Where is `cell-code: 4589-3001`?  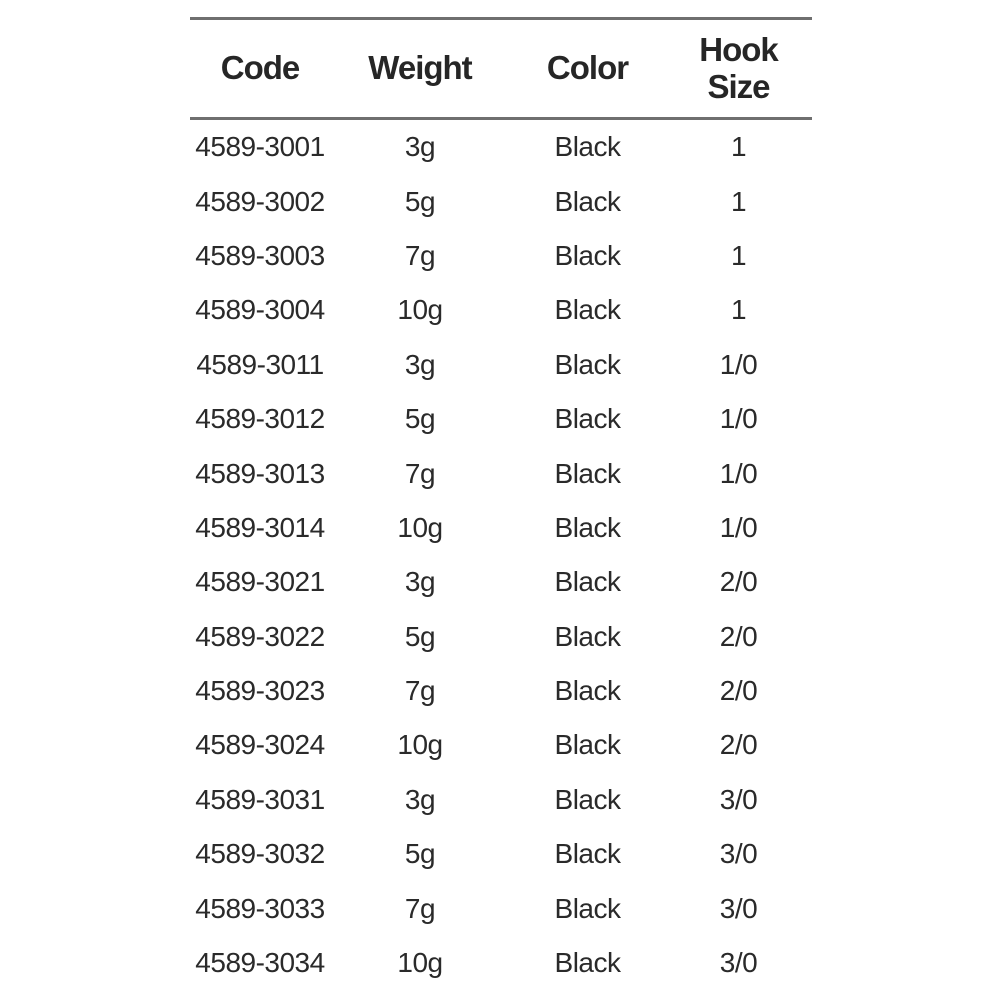
cell-code: 4589-3001 is located at coordinates (260, 147).